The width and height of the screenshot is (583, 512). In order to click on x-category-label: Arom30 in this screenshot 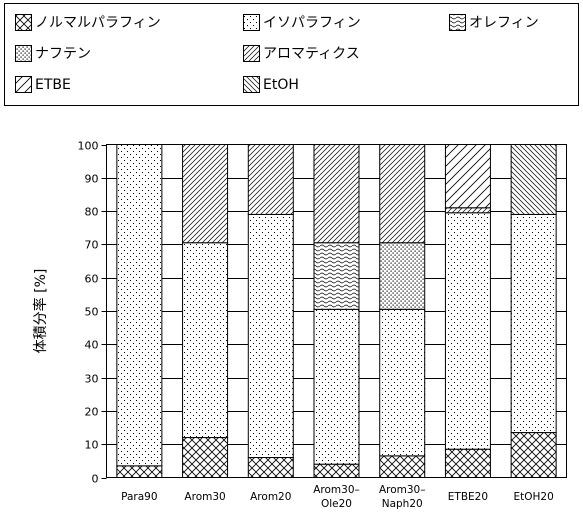, I will do `click(204, 497)`.